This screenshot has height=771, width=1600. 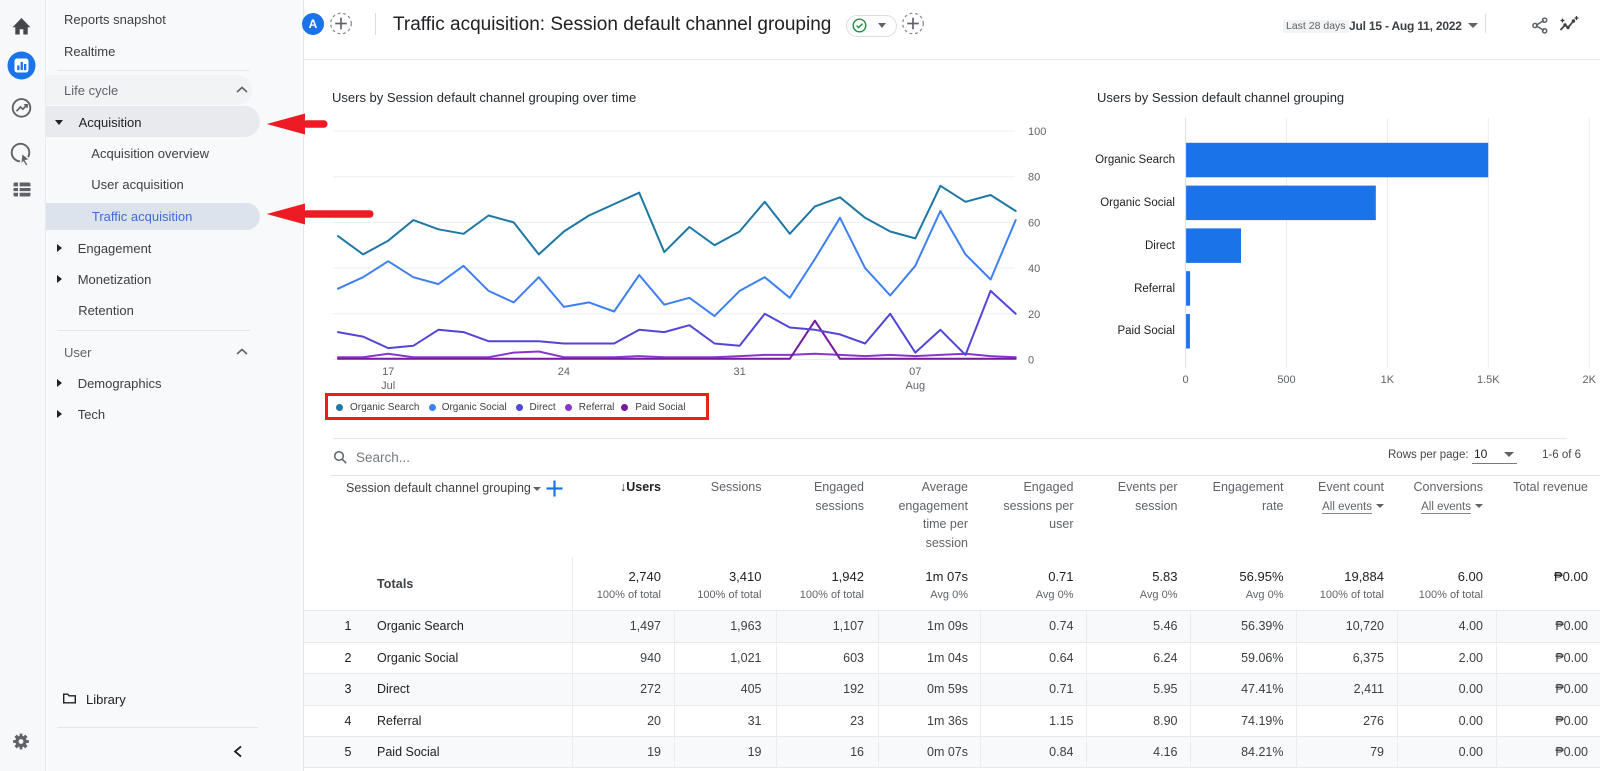 I want to click on svg-text: 17, so click(x=388, y=372).